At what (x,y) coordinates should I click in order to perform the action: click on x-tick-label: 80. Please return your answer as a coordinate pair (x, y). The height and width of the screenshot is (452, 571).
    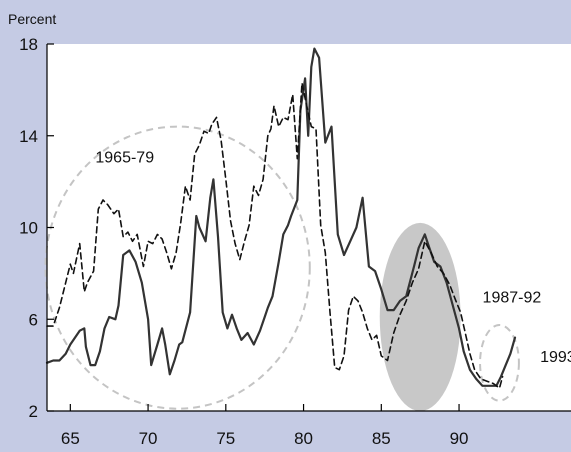
    Looking at the image, I should click on (303, 438).